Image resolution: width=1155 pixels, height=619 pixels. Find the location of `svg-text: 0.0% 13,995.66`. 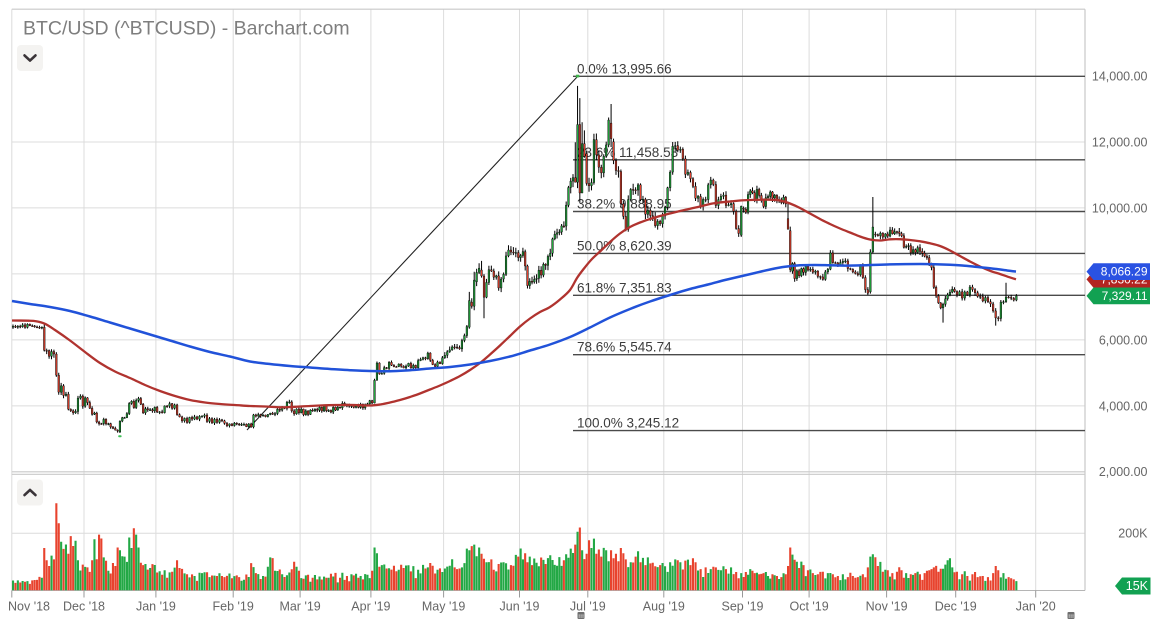

svg-text: 0.0% 13,995.66 is located at coordinates (624, 68).